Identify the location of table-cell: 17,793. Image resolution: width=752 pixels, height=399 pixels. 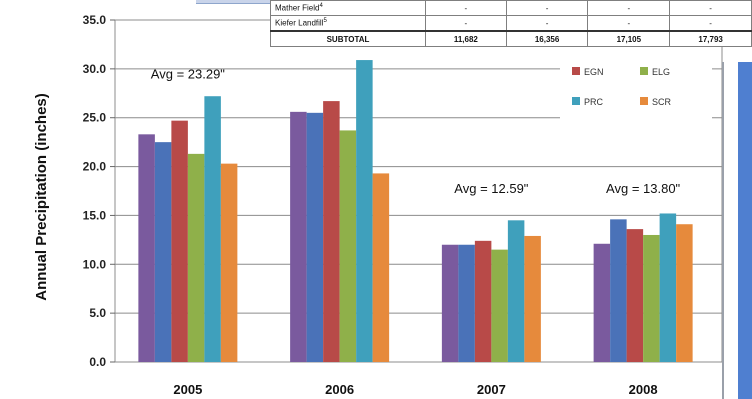
(710, 38).